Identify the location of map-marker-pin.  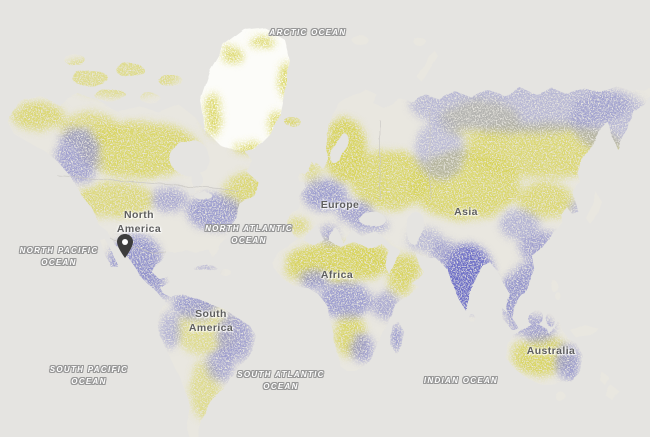
(125, 246).